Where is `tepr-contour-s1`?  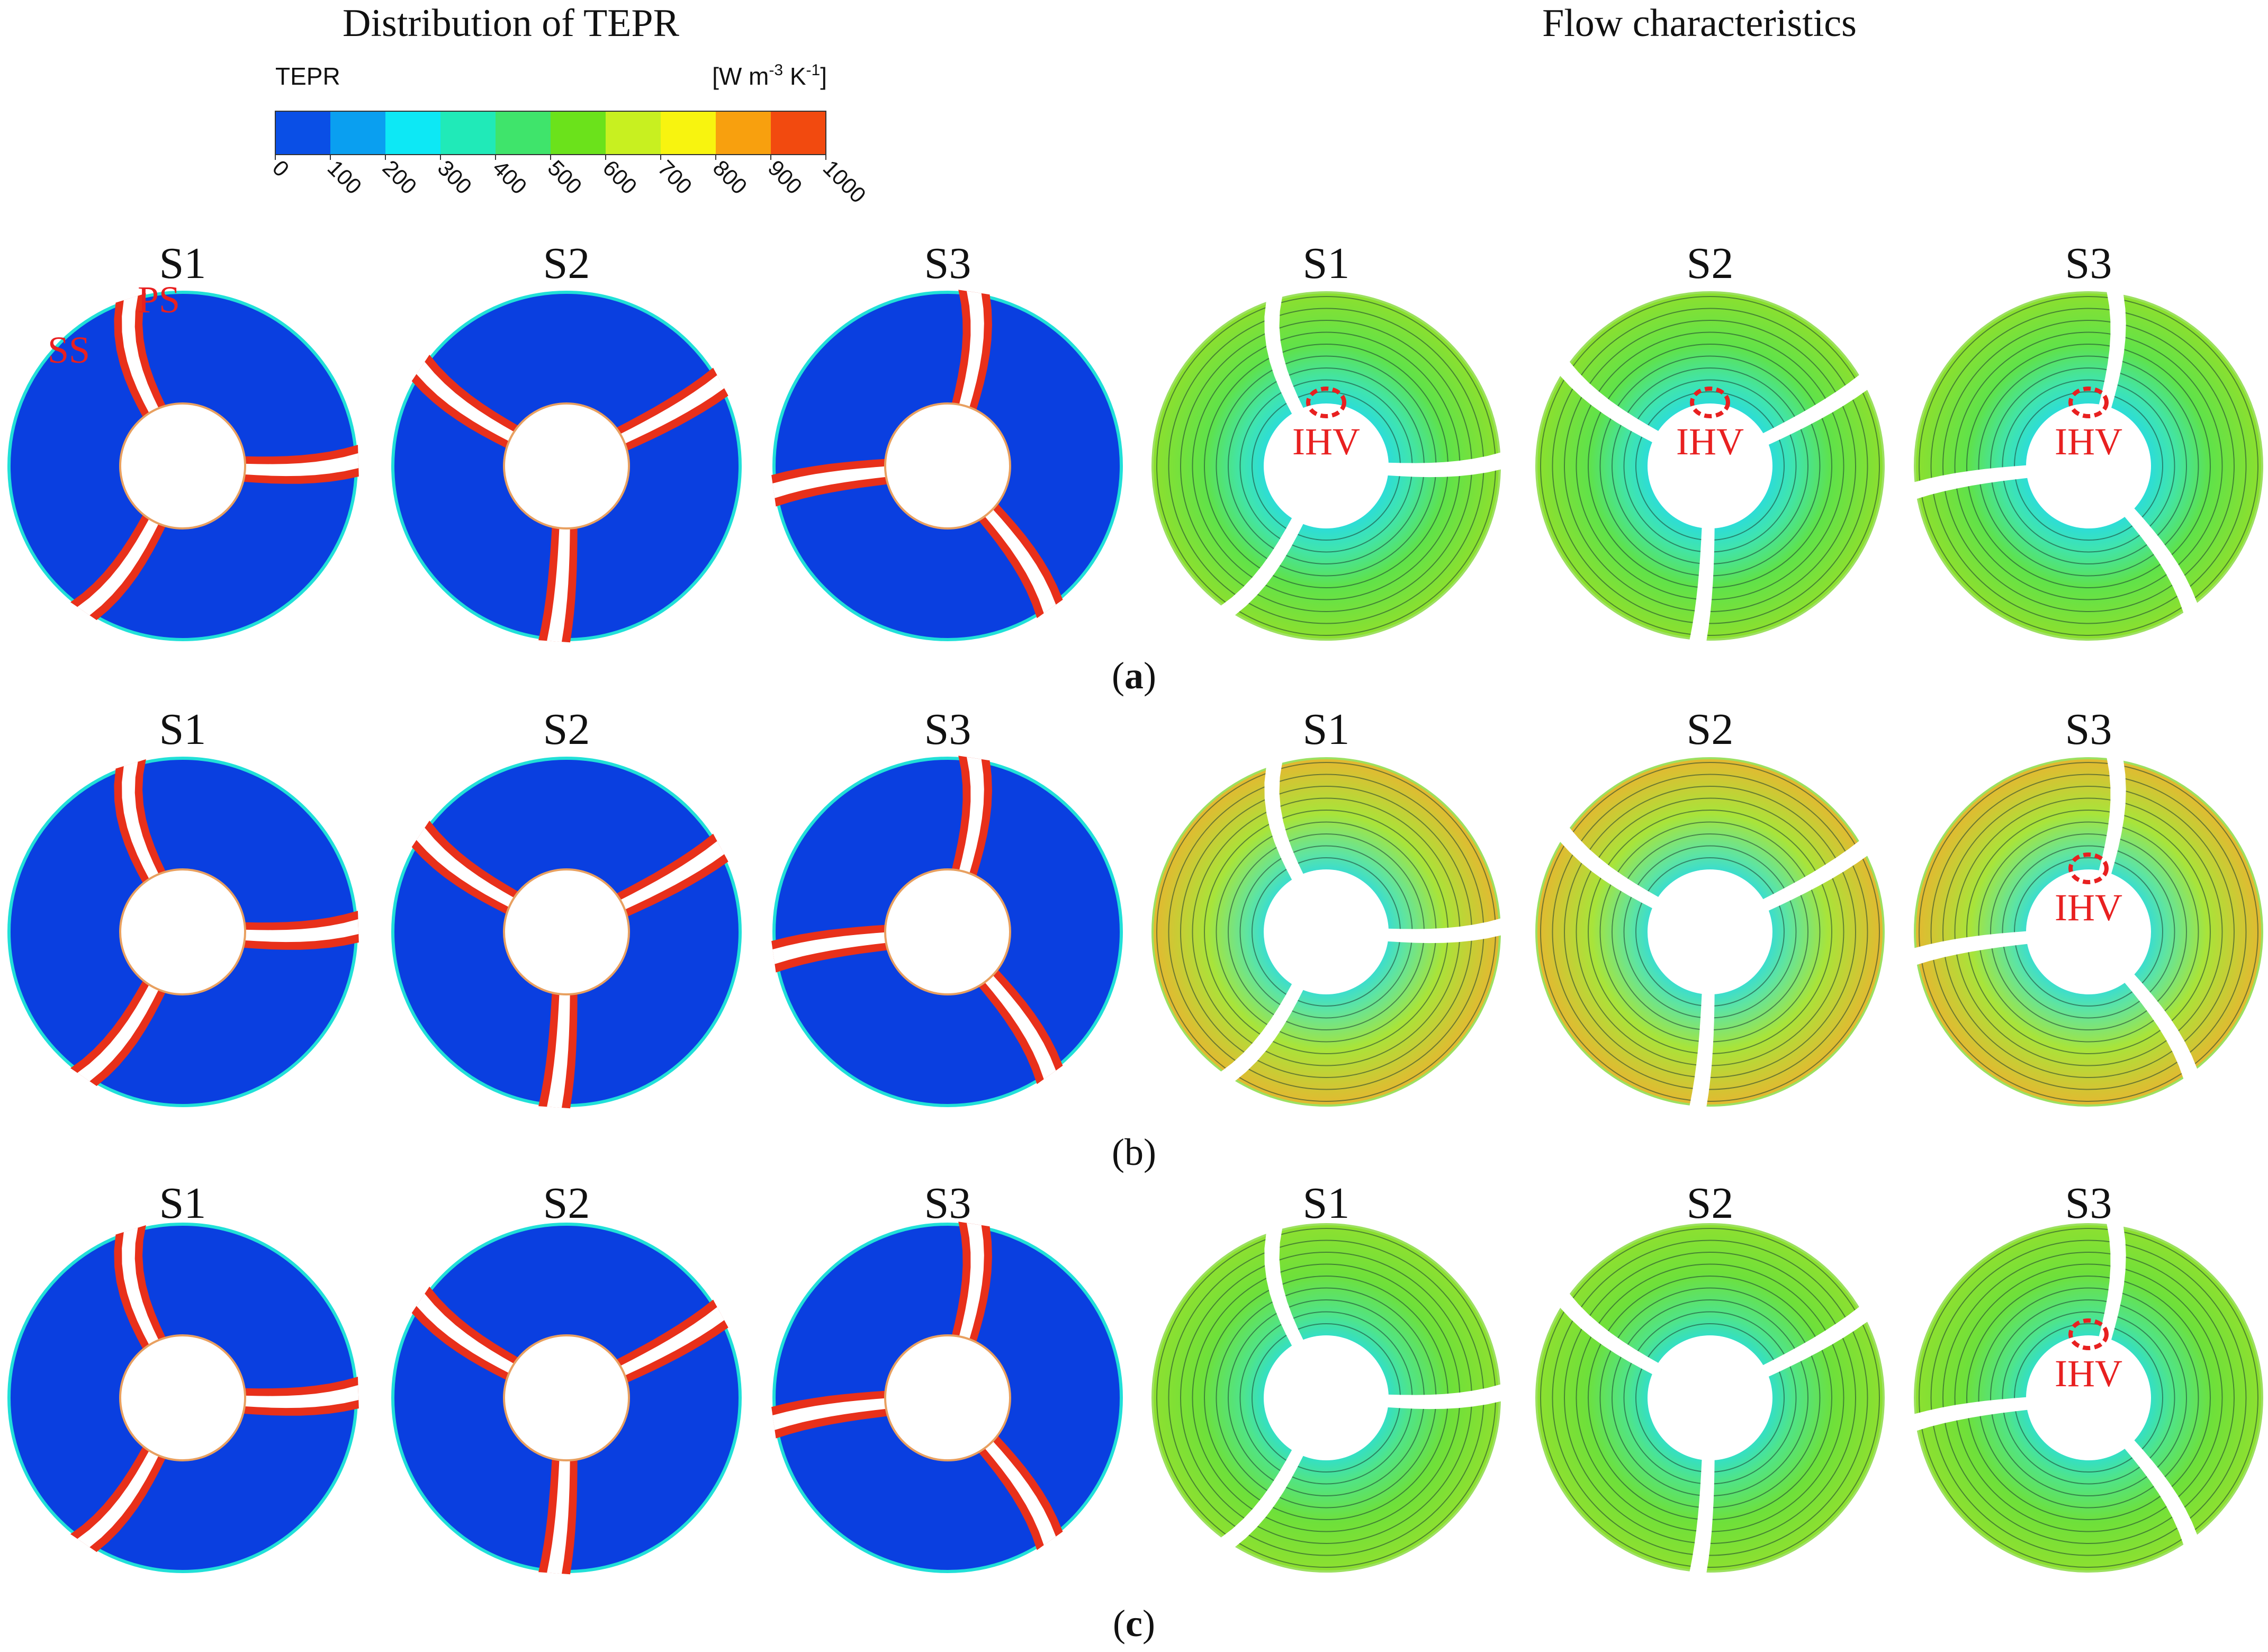 tepr-contour-s1 is located at coordinates (183, 932).